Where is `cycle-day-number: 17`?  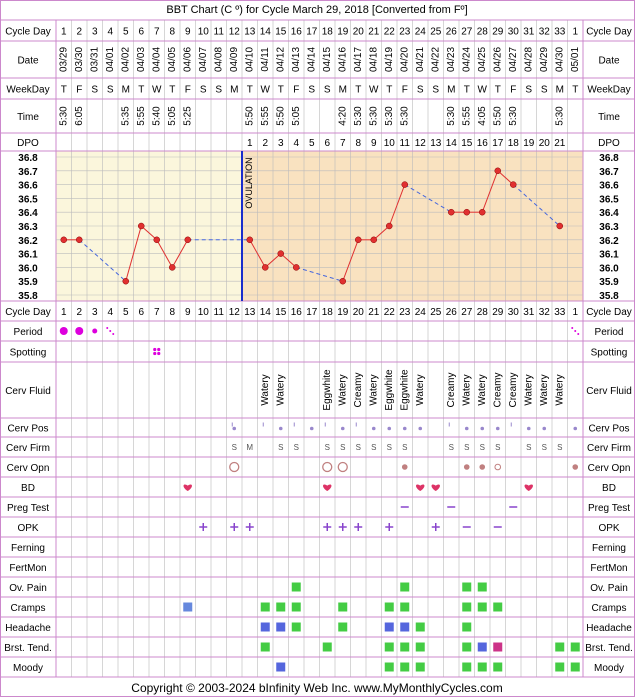
cycle-day-number: 17 is located at coordinates (312, 312).